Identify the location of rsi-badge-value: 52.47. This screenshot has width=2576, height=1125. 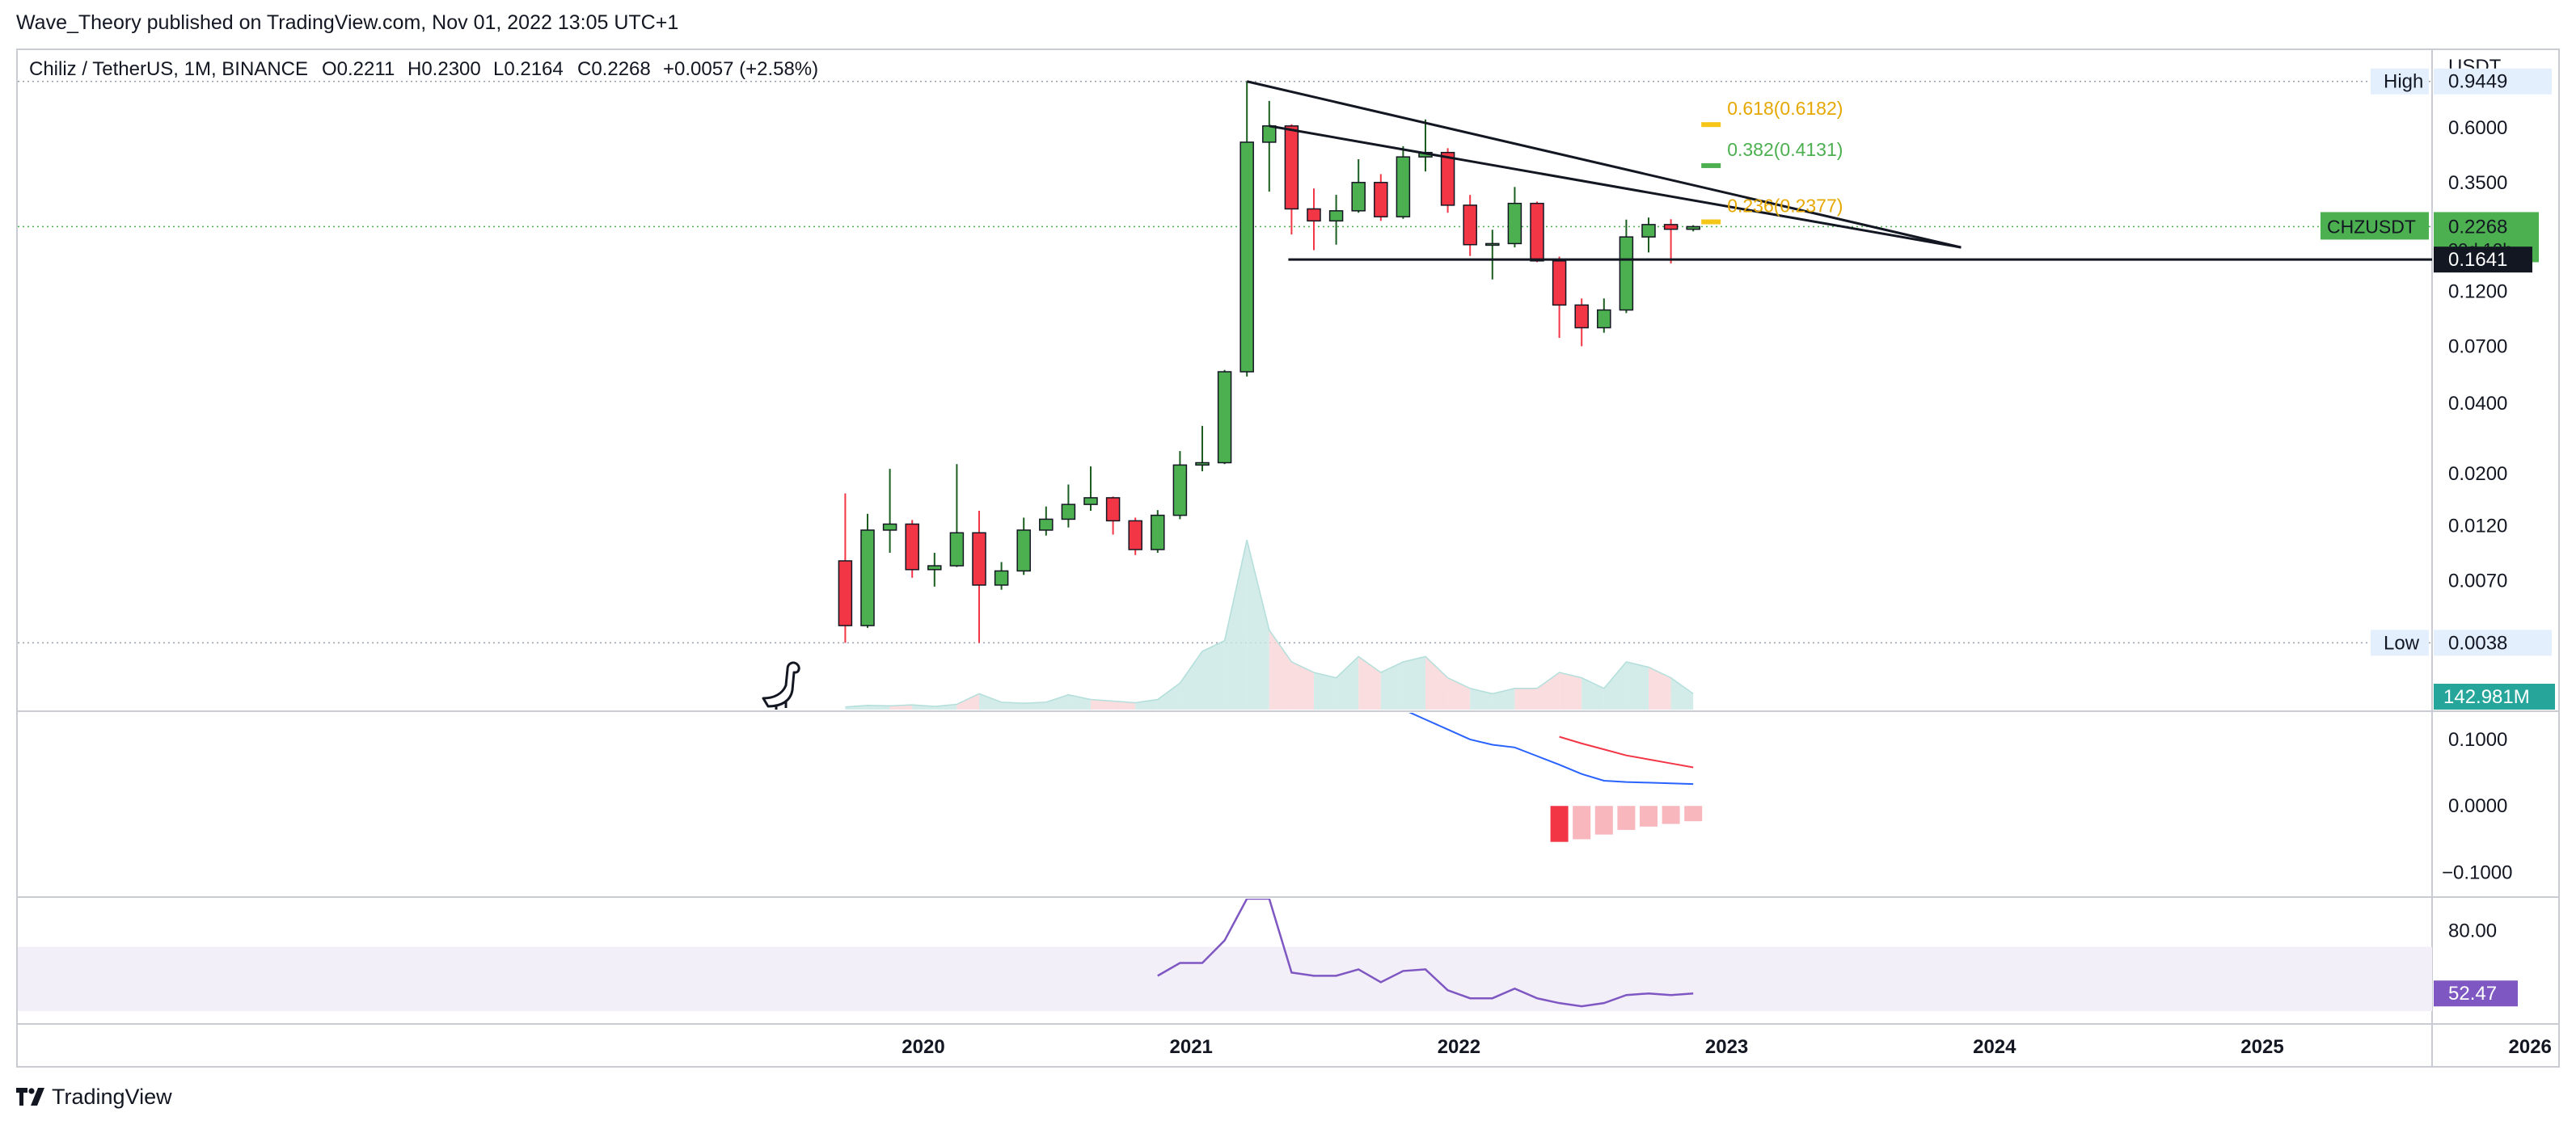
(2472, 994).